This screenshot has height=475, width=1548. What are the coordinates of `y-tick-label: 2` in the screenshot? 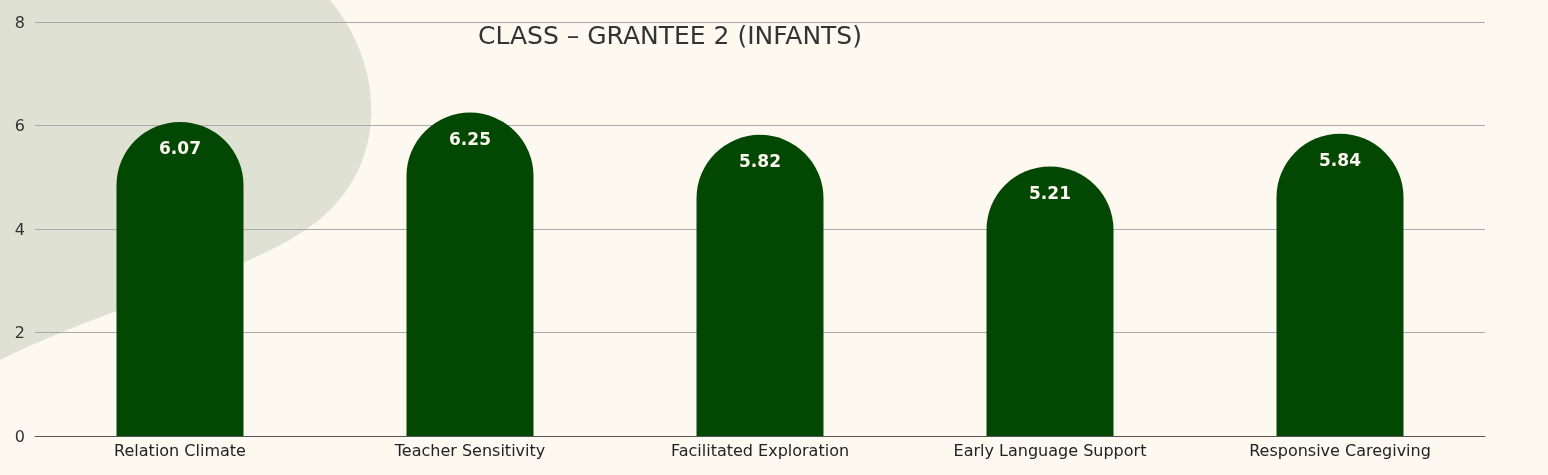 It's located at (19, 332).